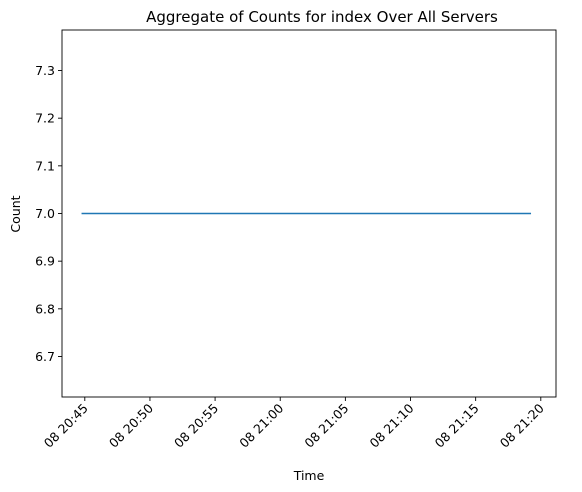 The height and width of the screenshot is (492, 582). I want to click on y-tick-label: 6.7, so click(45, 356).